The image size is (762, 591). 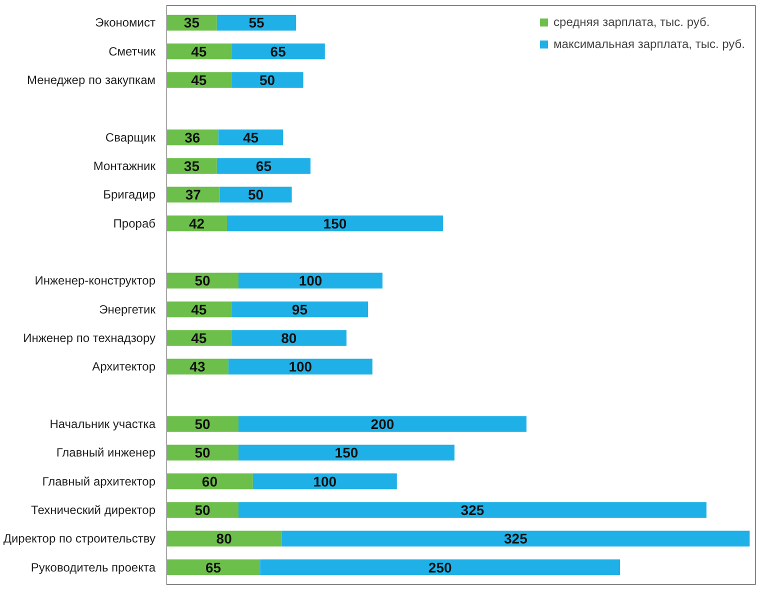 What do you see at coordinates (196, 223) in the screenshot?
I see `data-label: 42` at bounding box center [196, 223].